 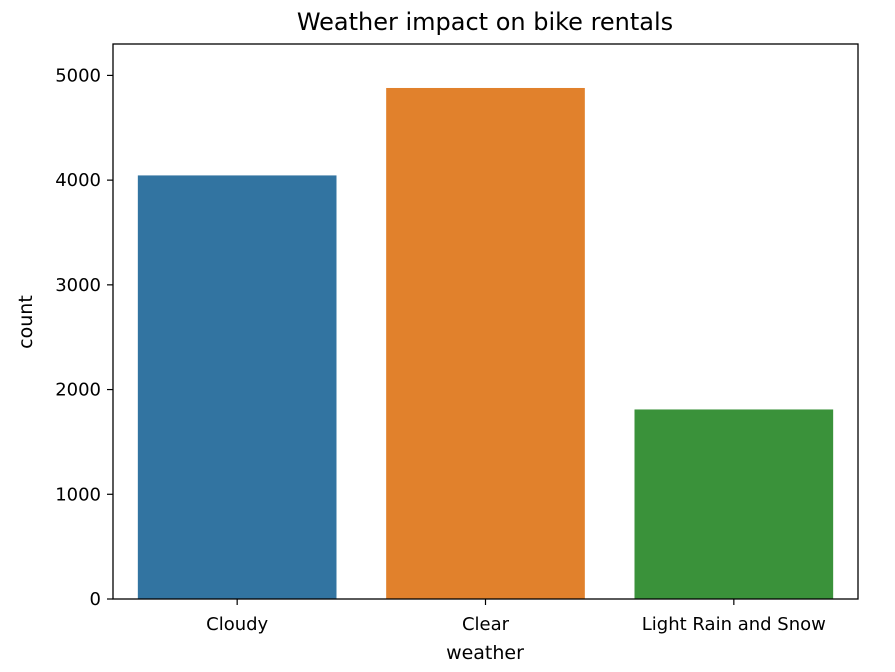 I want to click on y-axis-ticks: 0 1000 2000 3000 4000 5000, so click(x=84, y=337).